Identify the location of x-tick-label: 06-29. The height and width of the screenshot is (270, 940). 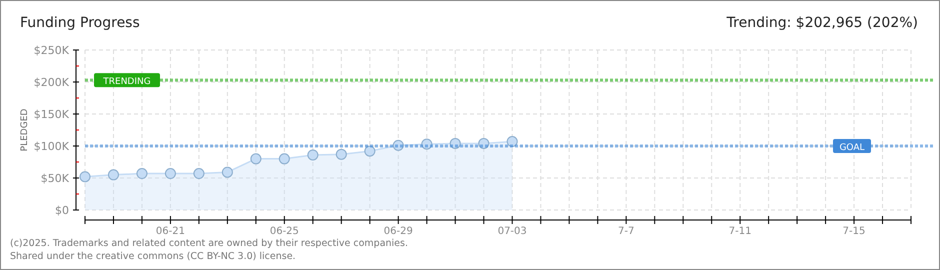
(398, 231).